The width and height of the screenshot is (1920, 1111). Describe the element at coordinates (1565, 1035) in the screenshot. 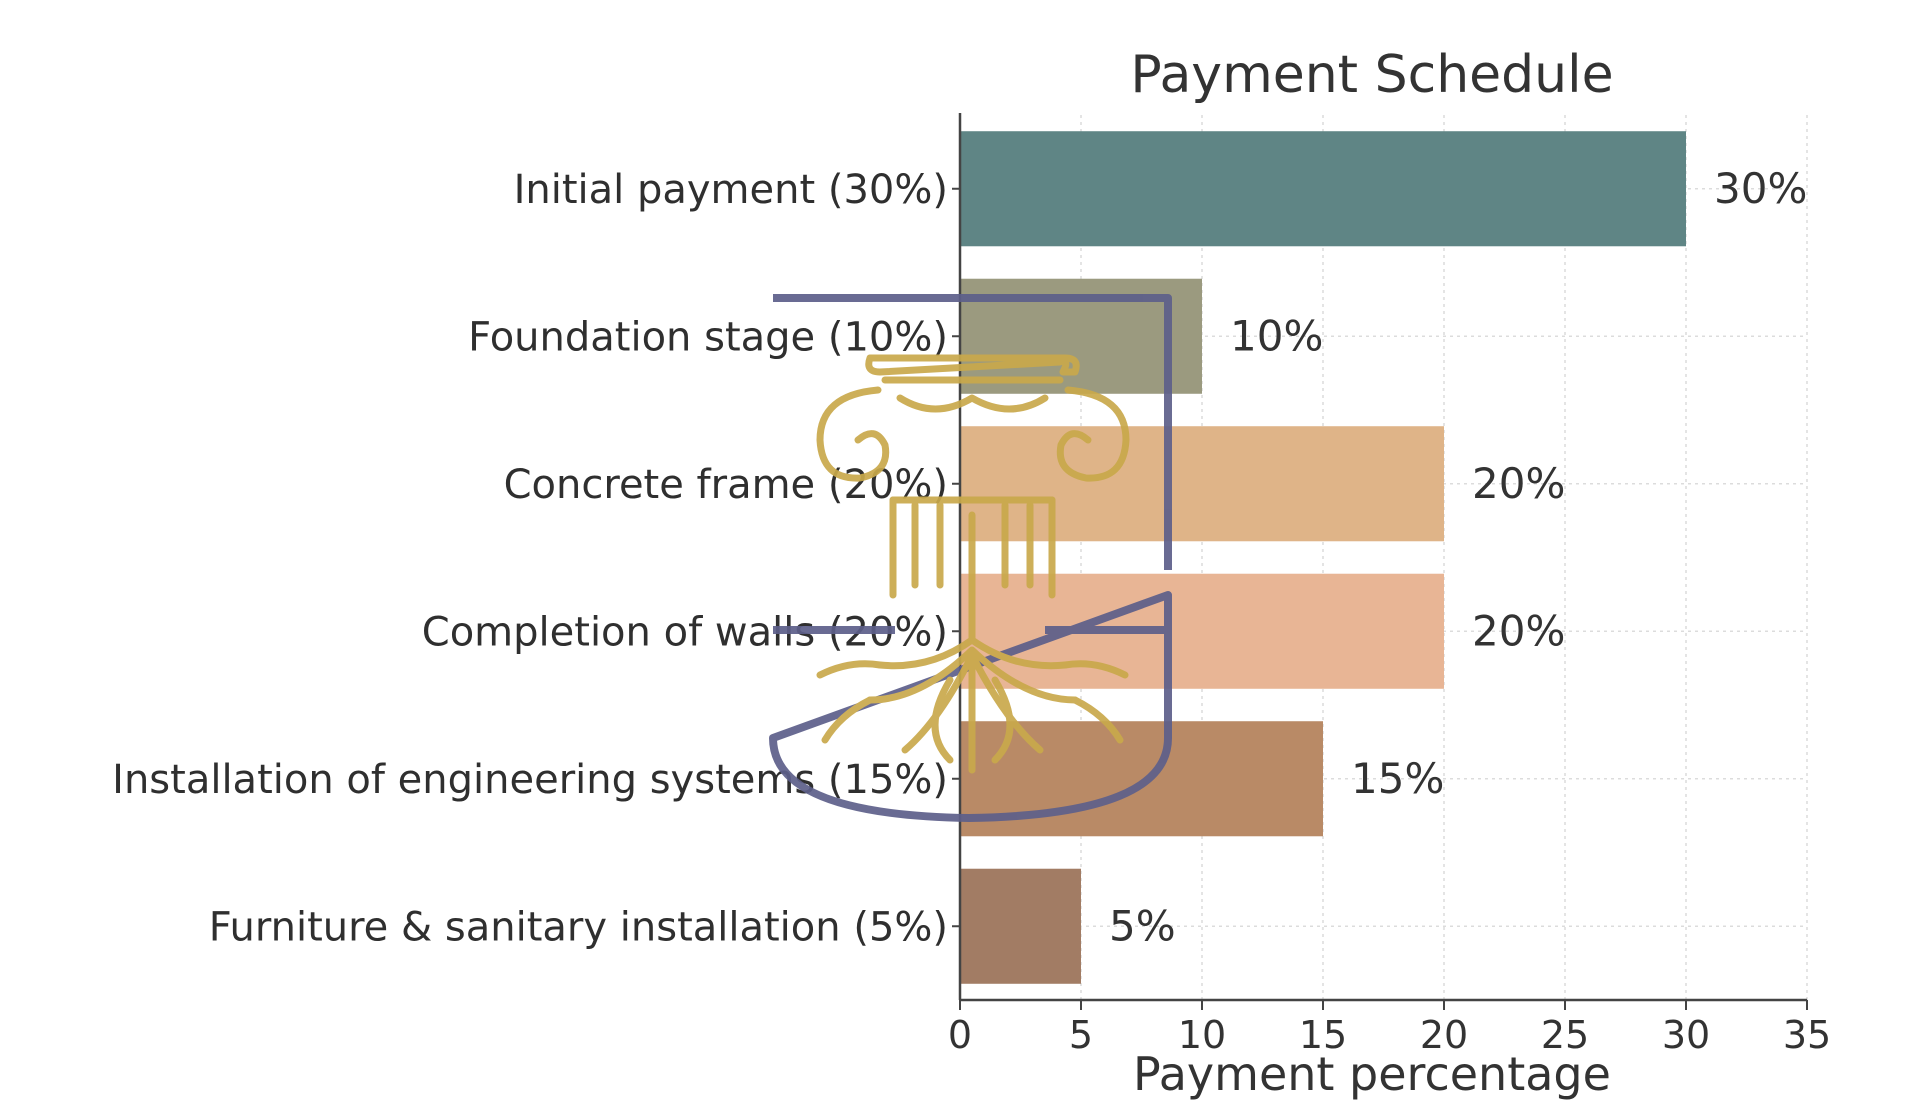

I see `x-tick-label: 25` at that location.